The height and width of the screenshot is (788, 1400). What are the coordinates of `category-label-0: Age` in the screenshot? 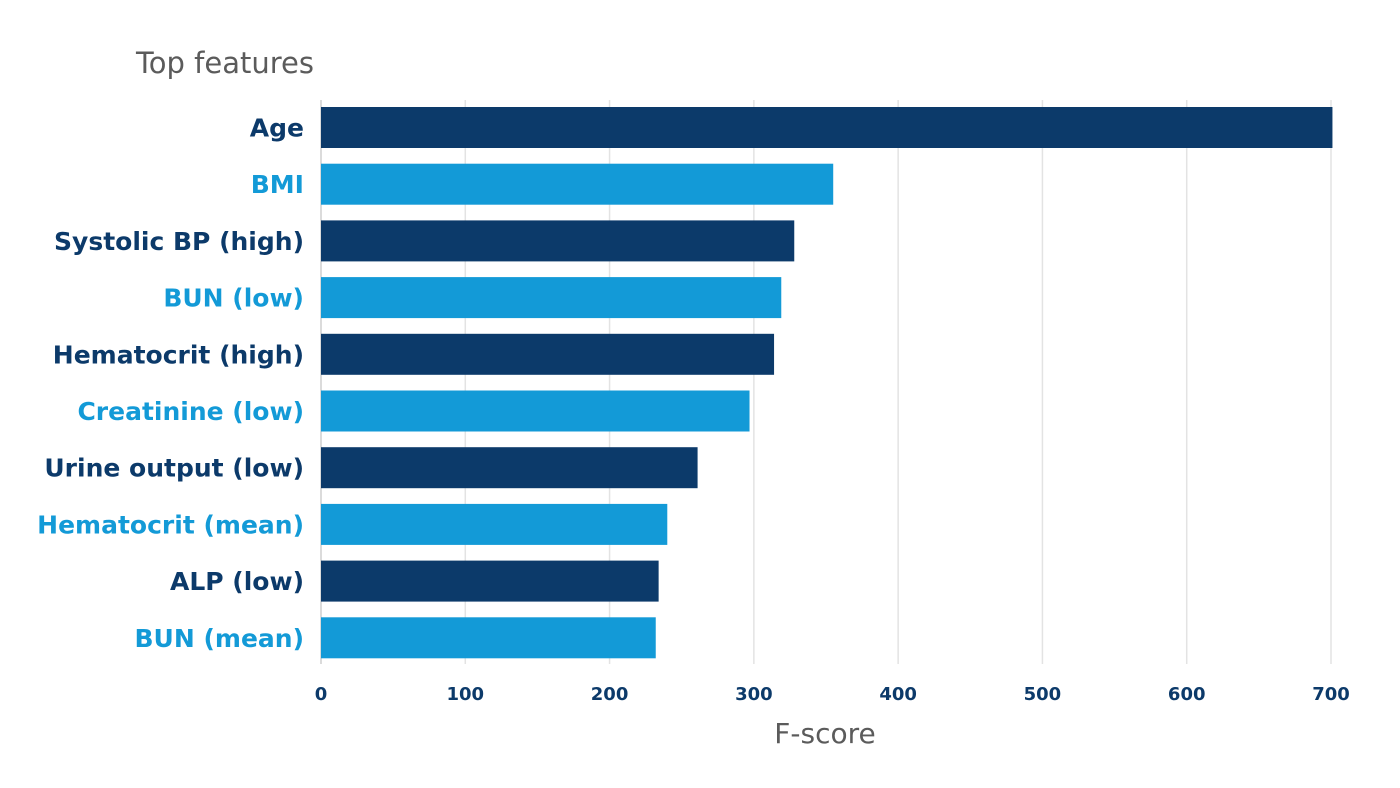 It's located at (277, 128).